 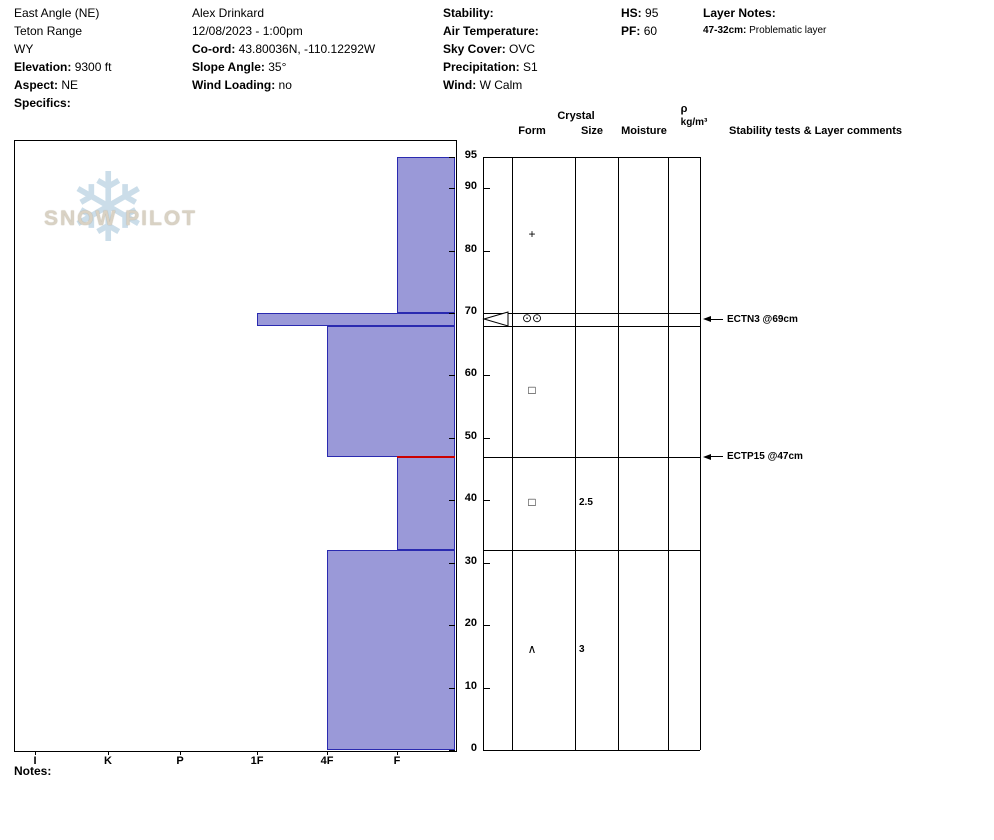 I want to click on grain-size-value: 2.5, so click(x=586, y=503).